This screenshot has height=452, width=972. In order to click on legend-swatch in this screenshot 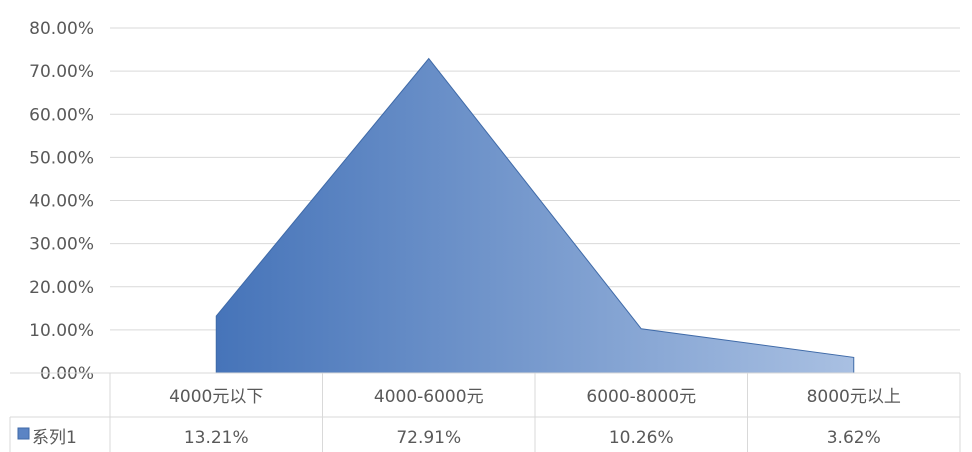, I will do `click(23, 433)`.